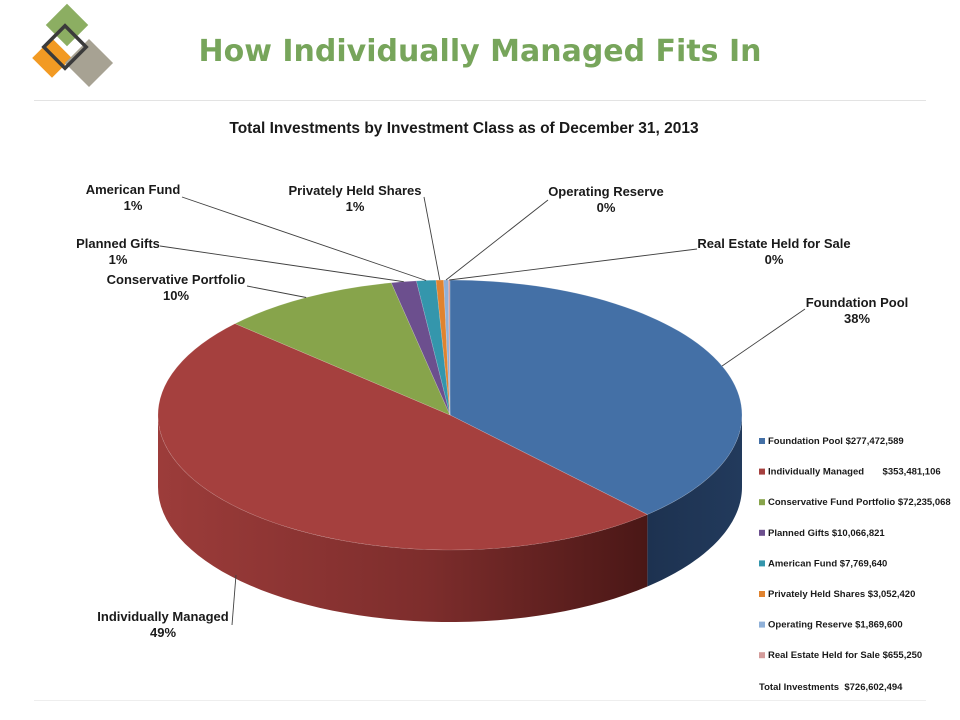  I want to click on footer-divider, so click(480, 700).